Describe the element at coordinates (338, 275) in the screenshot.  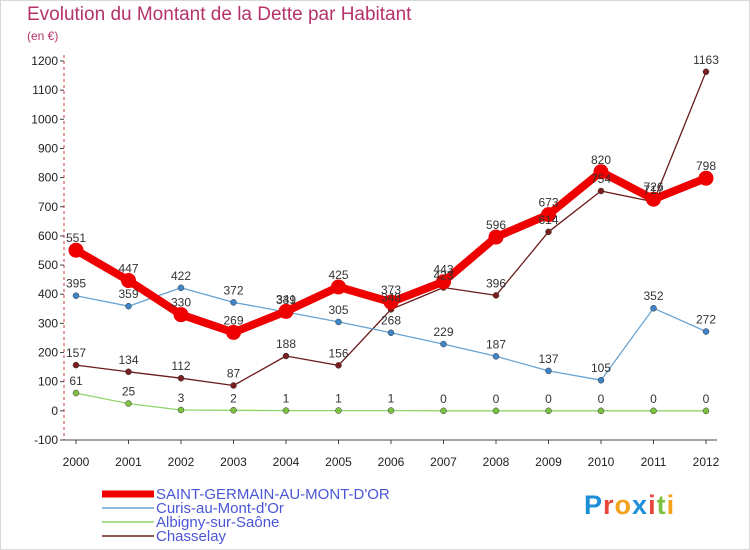
I see `data-label: 425` at that location.